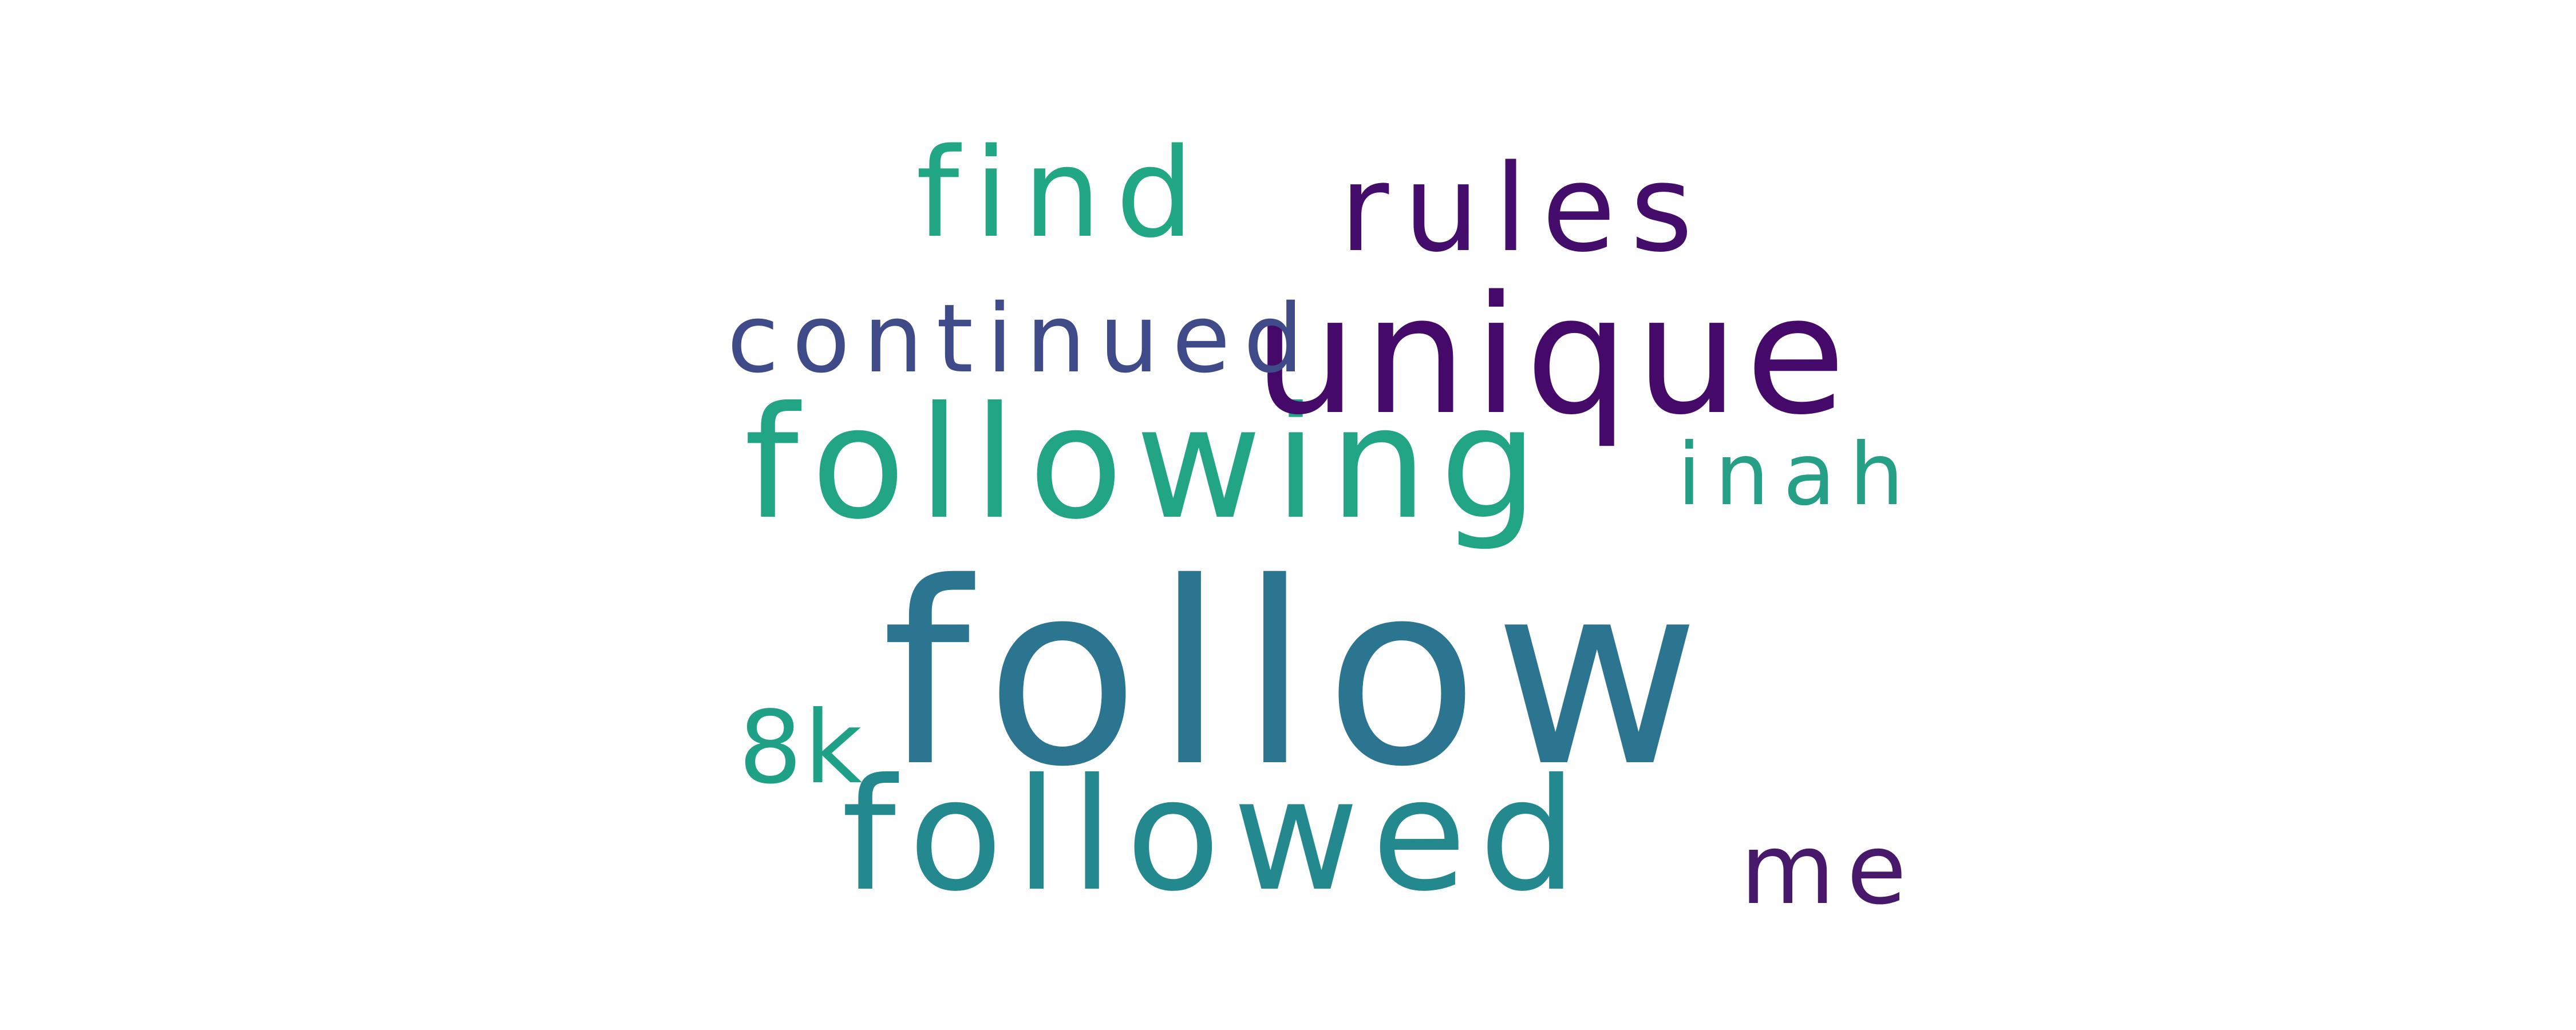  Describe the element at coordinates (1829, 869) in the screenshot. I see `word-me: me` at that location.